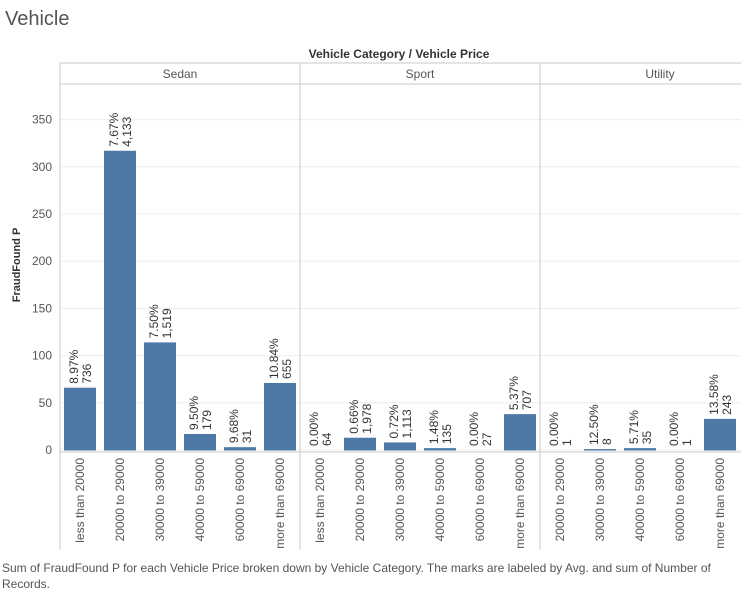 This screenshot has height=594, width=741. I want to click on column-header-label: Vehicle Category / Vehicle Price, so click(399, 54).